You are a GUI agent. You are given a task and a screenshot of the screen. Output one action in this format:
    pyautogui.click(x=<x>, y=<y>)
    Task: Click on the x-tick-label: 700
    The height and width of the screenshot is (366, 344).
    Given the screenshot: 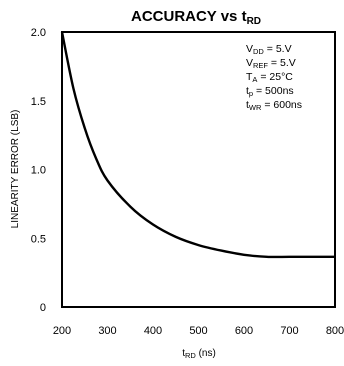 What is the action you would take?
    pyautogui.click(x=289, y=331)
    